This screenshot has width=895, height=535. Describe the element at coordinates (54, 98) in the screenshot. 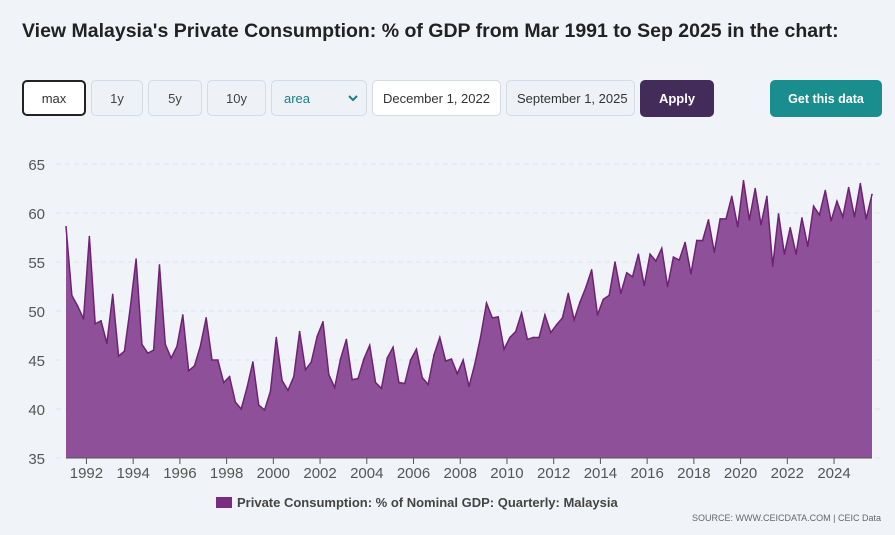

I see `range-max-button: max` at that location.